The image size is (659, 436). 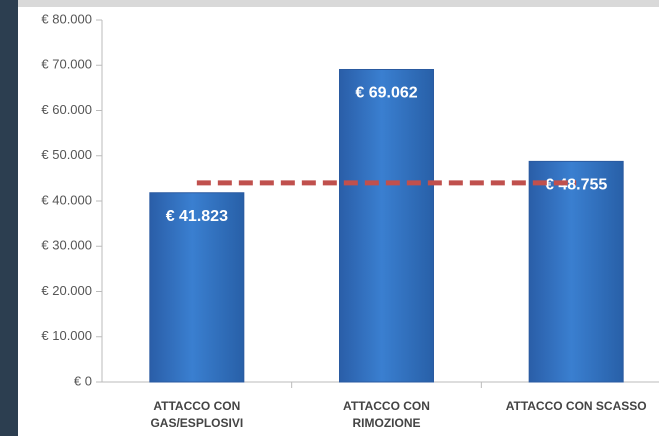 I want to click on value-label: € 41.823, so click(x=197, y=216).